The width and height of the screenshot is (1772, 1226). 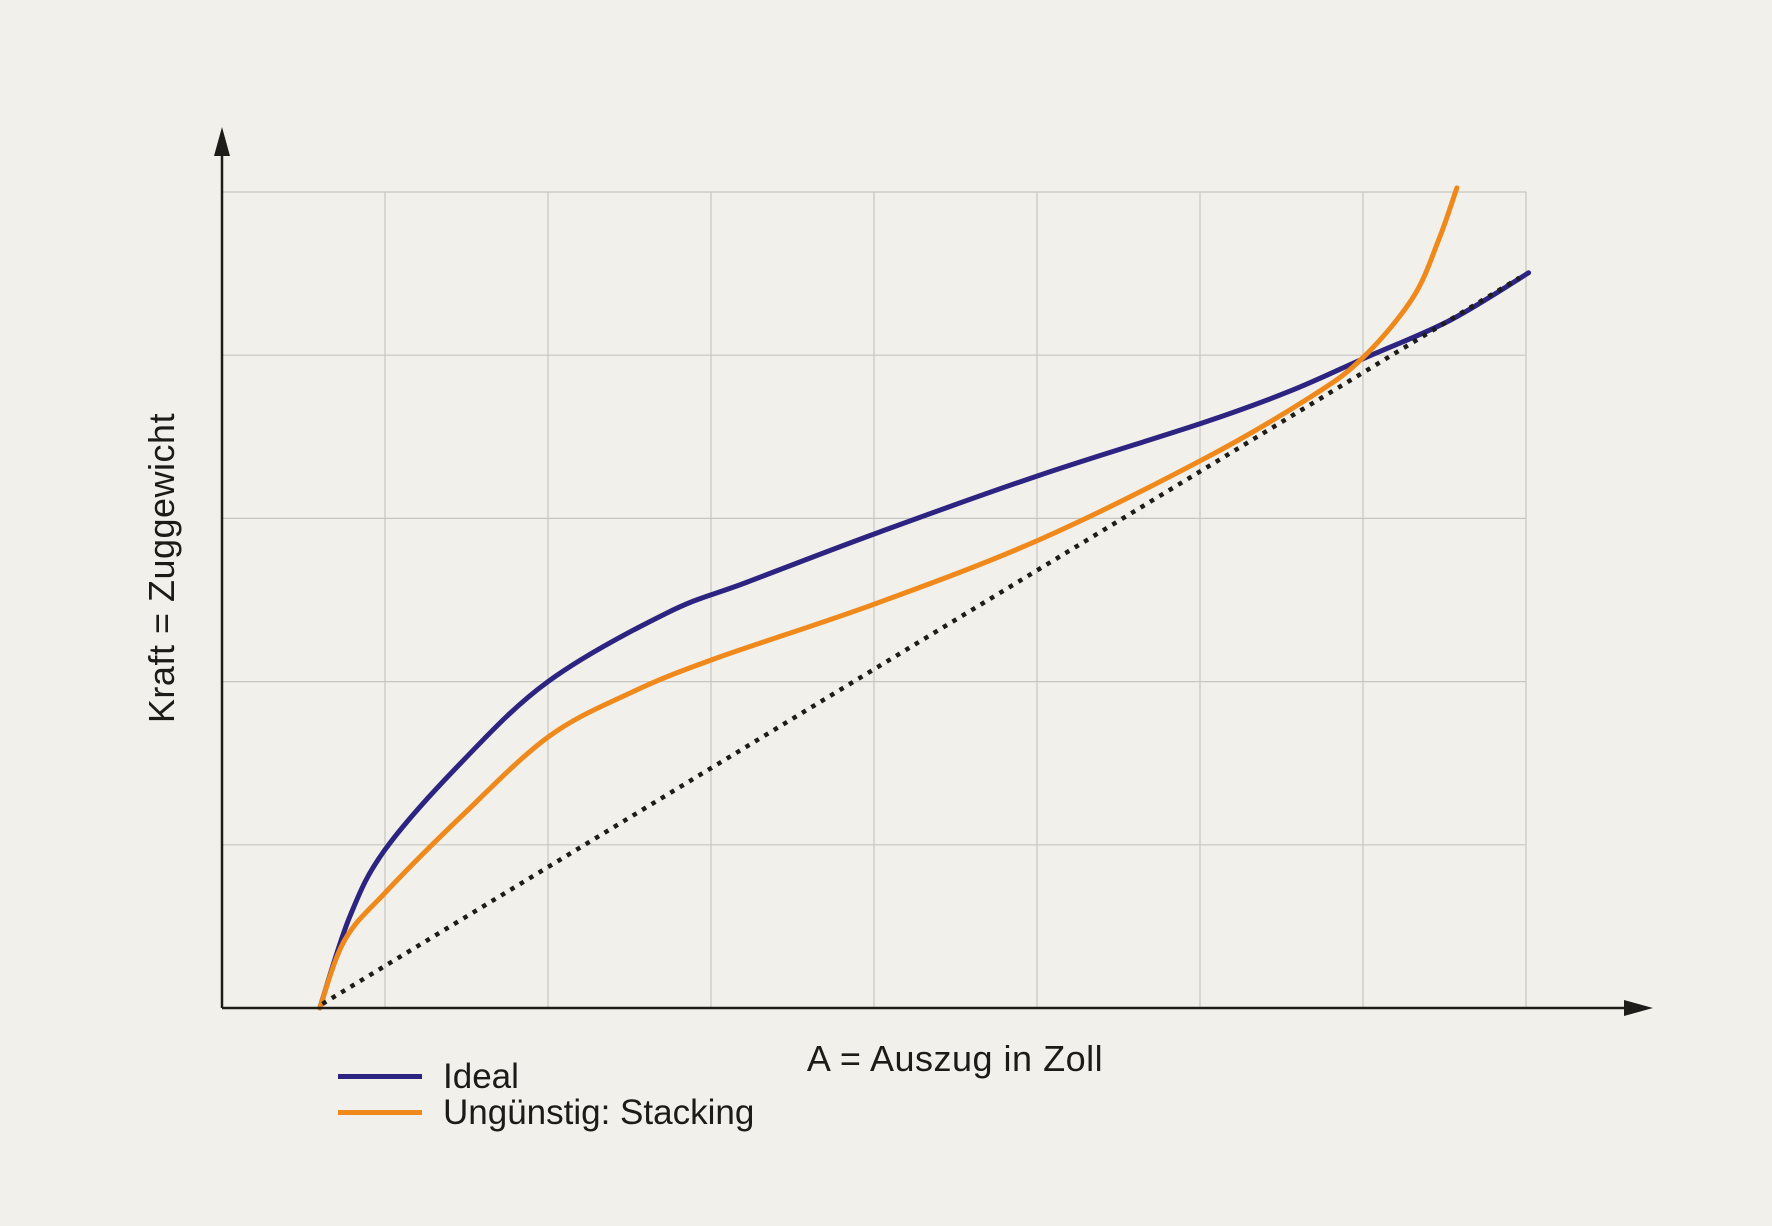 I want to click on legend-item-stacking: Ungünstig: Stacking, so click(x=546, y=1112).